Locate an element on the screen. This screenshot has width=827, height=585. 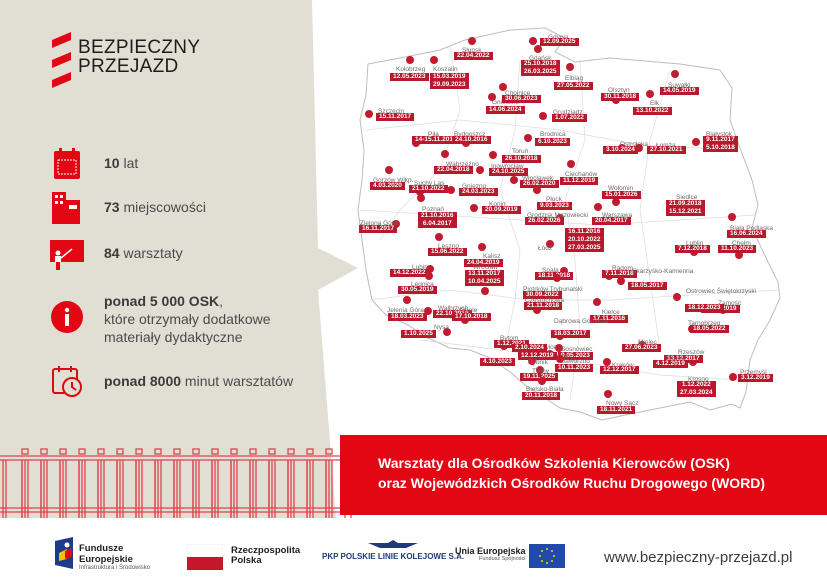
city-label: Opole is located at coordinates (469, 310).